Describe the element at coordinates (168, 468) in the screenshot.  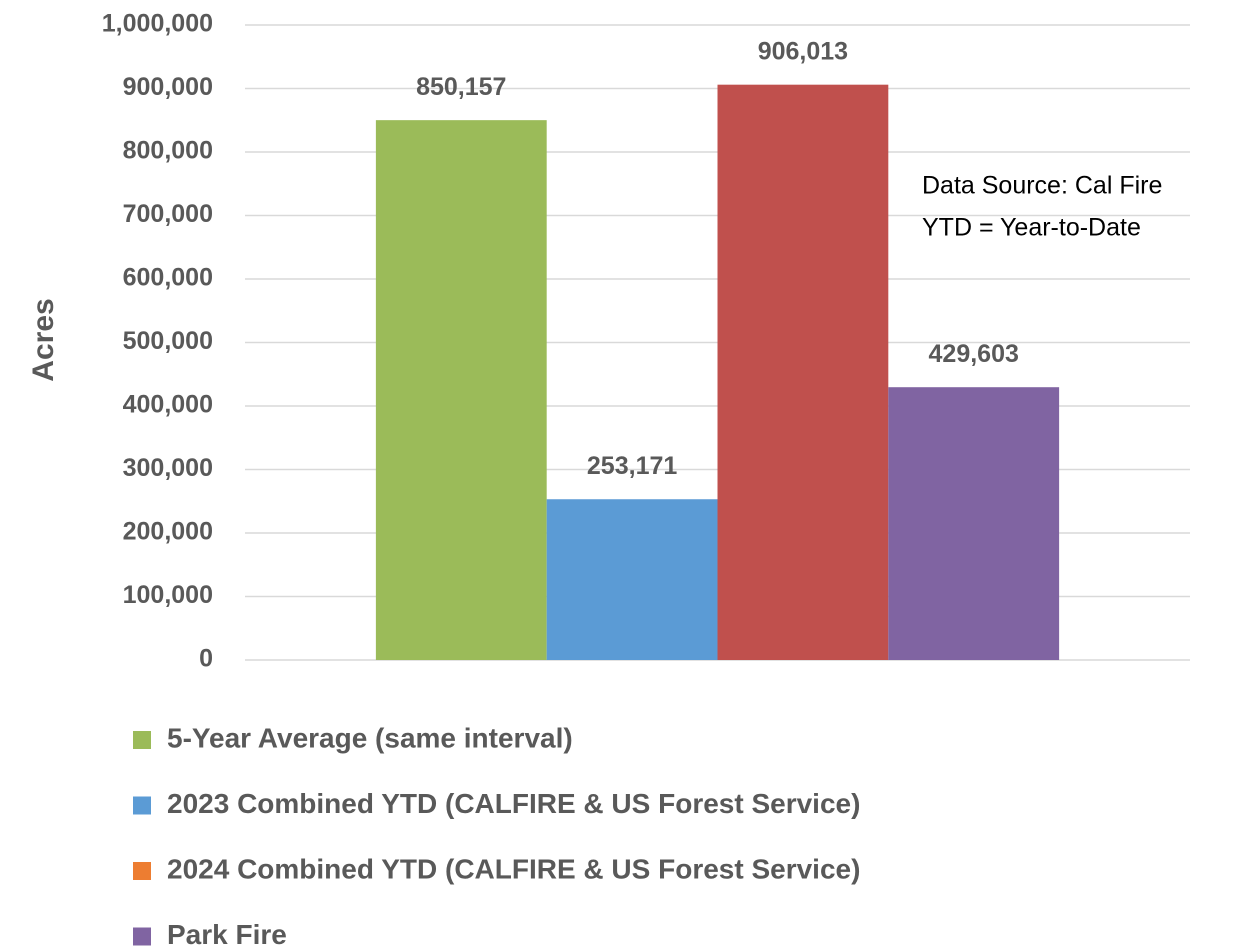
I see `y-tick-label: 300,000` at that location.